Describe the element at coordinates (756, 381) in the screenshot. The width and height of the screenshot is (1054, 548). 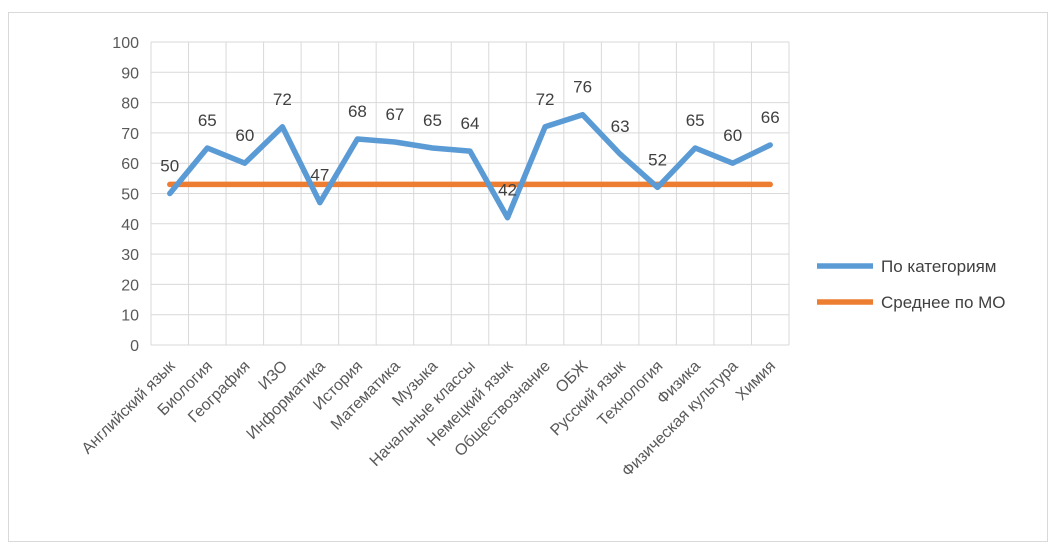
I see `x-category-label: Химия` at that location.